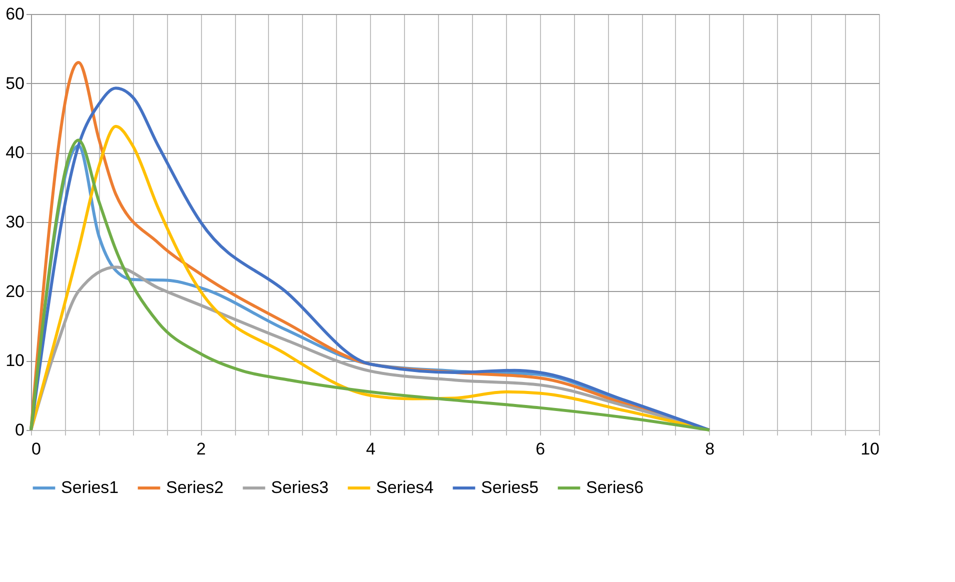 The image size is (955, 582). I want to click on legend-label: Series1, so click(90, 487).